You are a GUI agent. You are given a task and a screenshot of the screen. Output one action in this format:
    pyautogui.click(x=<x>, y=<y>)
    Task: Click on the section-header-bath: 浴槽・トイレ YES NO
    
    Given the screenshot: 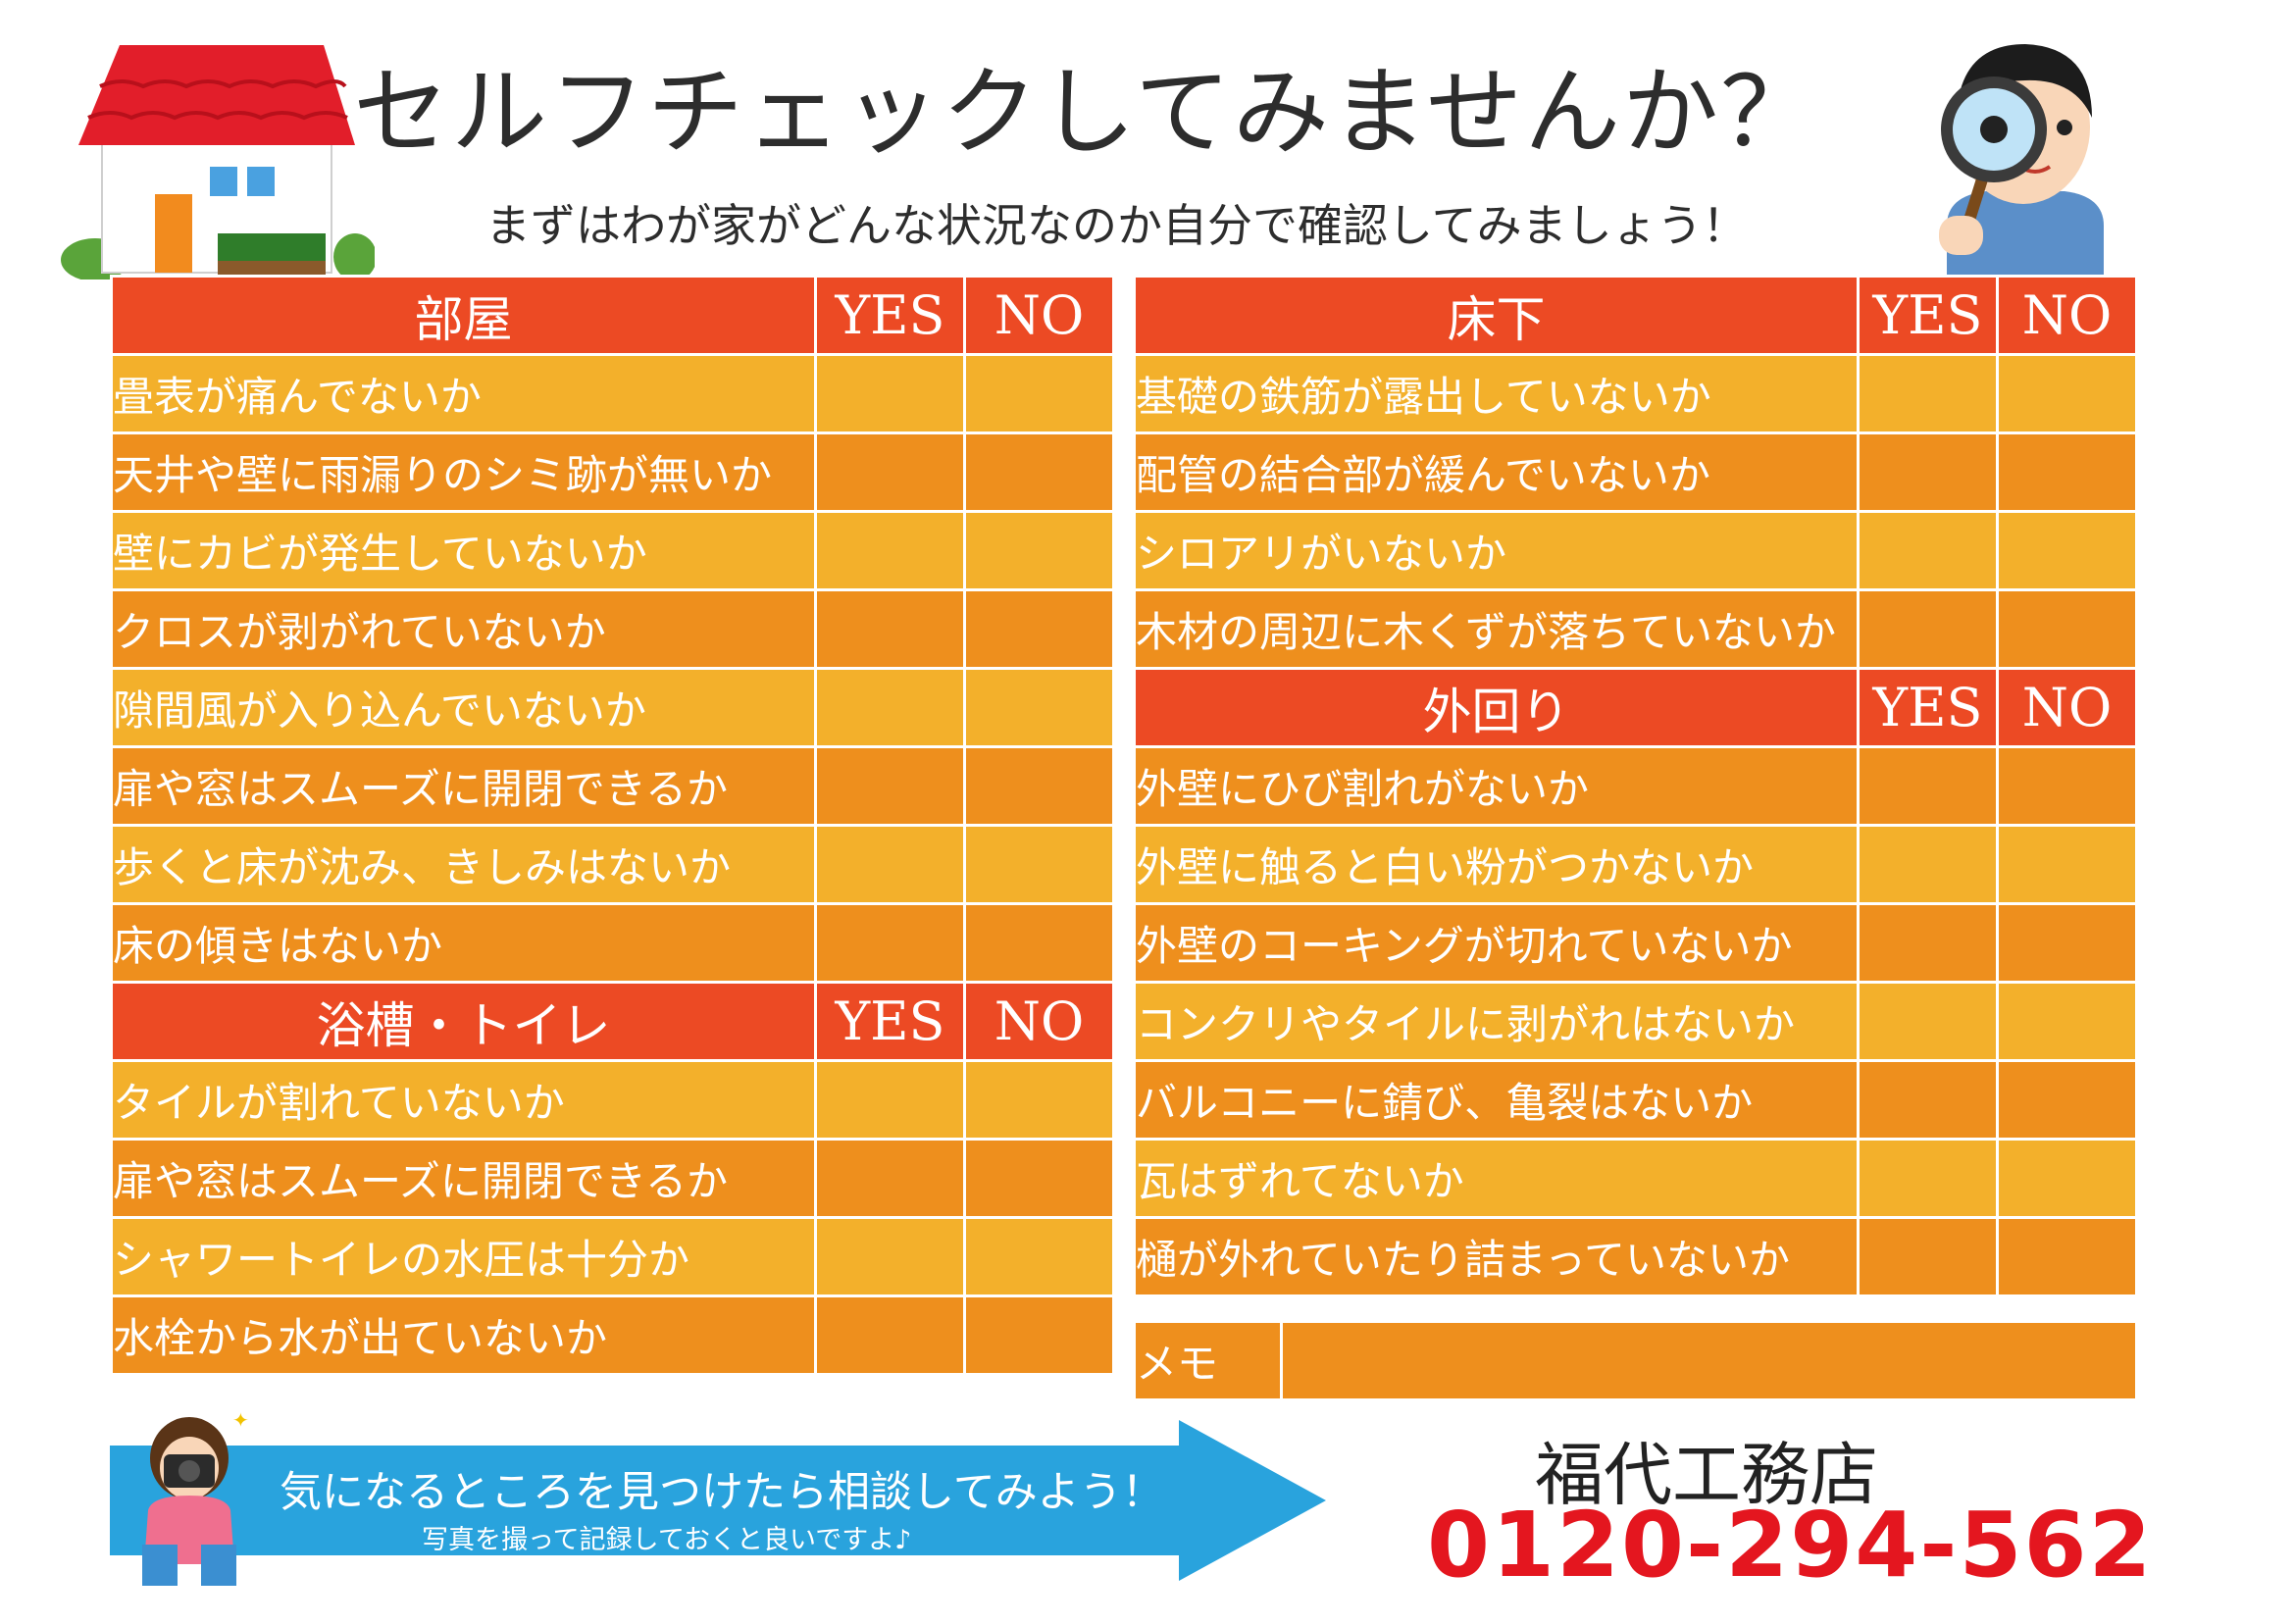 What is the action you would take?
    pyautogui.click(x=612, y=1021)
    